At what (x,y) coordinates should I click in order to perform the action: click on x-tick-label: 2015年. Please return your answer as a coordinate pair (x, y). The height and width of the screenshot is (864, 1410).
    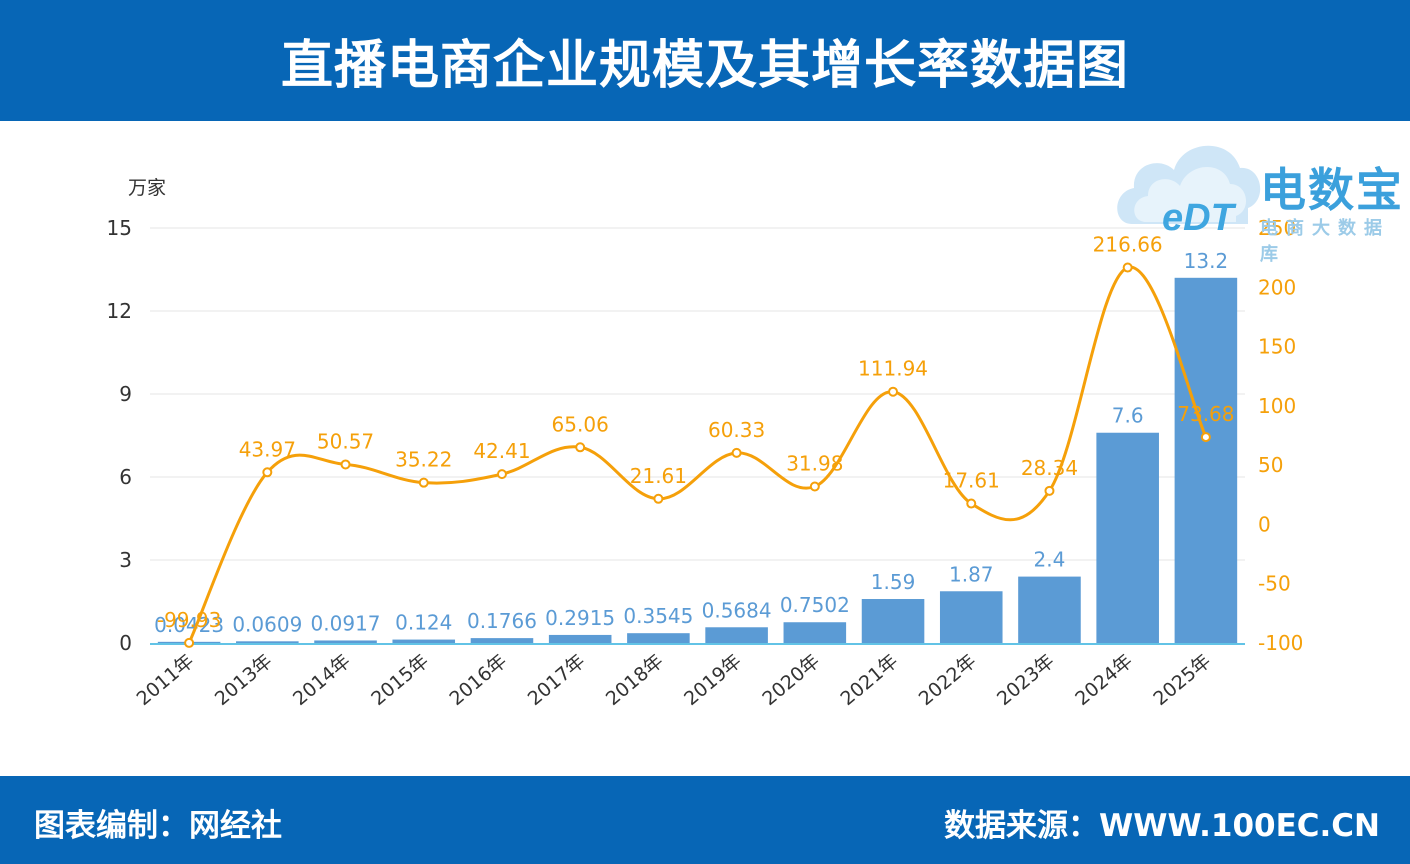
    Looking at the image, I should click on (400, 680).